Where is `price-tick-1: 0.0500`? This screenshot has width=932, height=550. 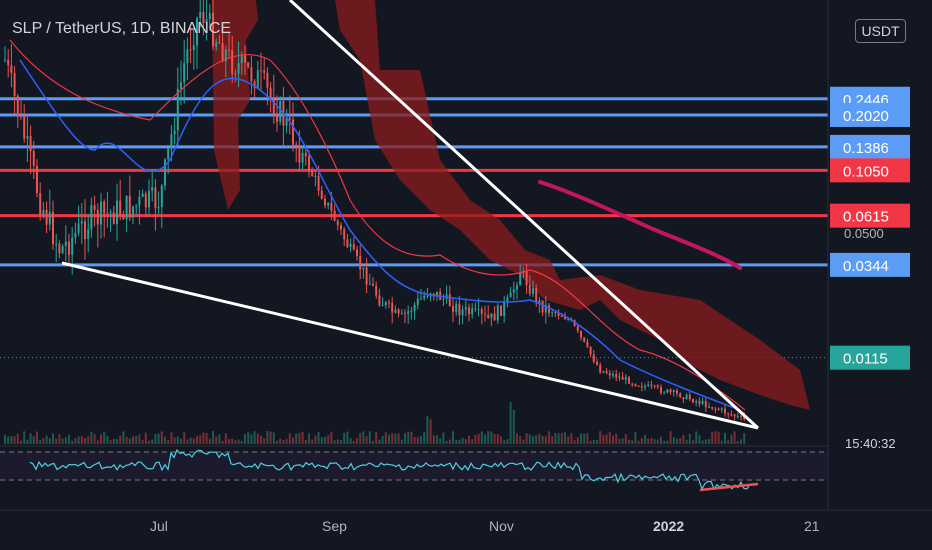 price-tick-1: 0.0500 is located at coordinates (864, 233).